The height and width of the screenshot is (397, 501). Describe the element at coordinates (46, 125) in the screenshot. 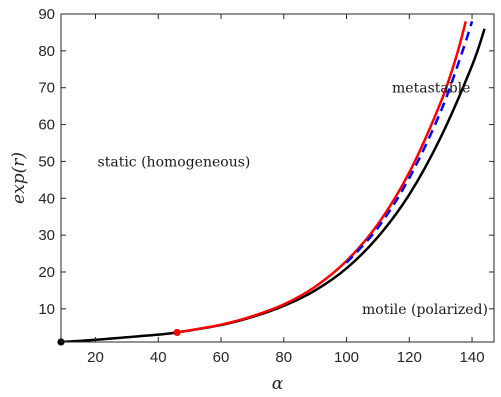

I see `y-tick-label: 60` at that location.